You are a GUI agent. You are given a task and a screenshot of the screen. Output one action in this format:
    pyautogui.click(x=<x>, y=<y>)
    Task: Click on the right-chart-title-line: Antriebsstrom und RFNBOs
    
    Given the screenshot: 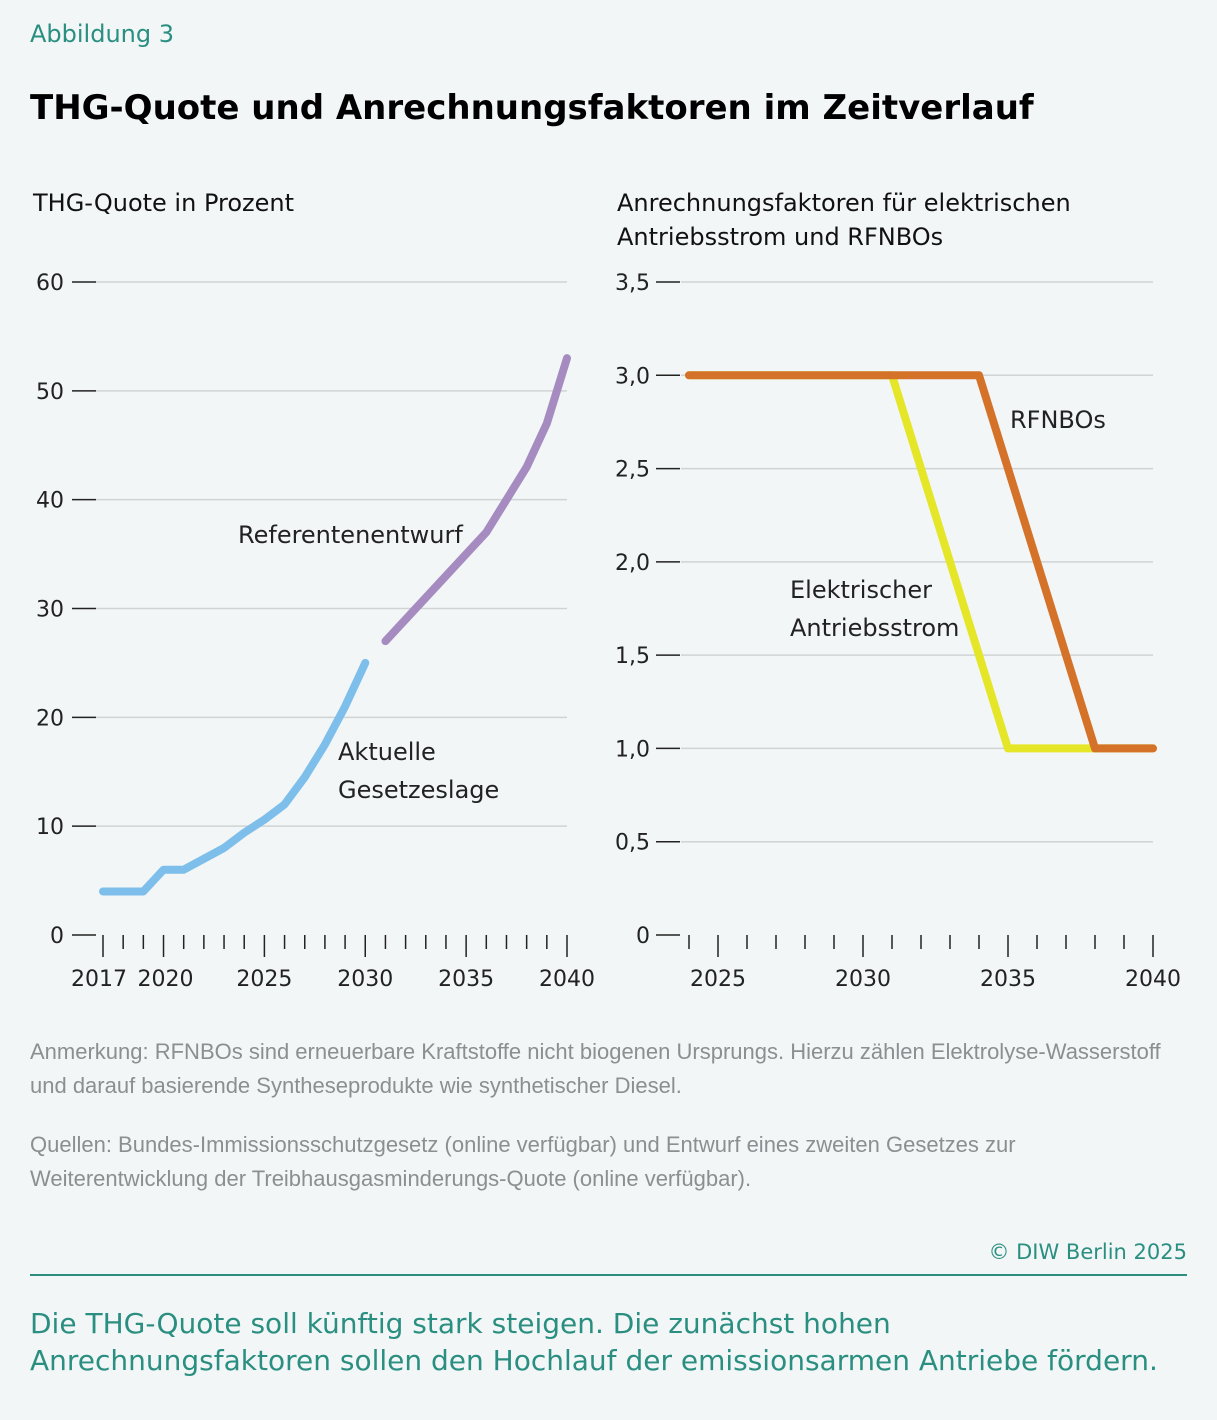 What is the action you would take?
    pyautogui.click(x=780, y=237)
    